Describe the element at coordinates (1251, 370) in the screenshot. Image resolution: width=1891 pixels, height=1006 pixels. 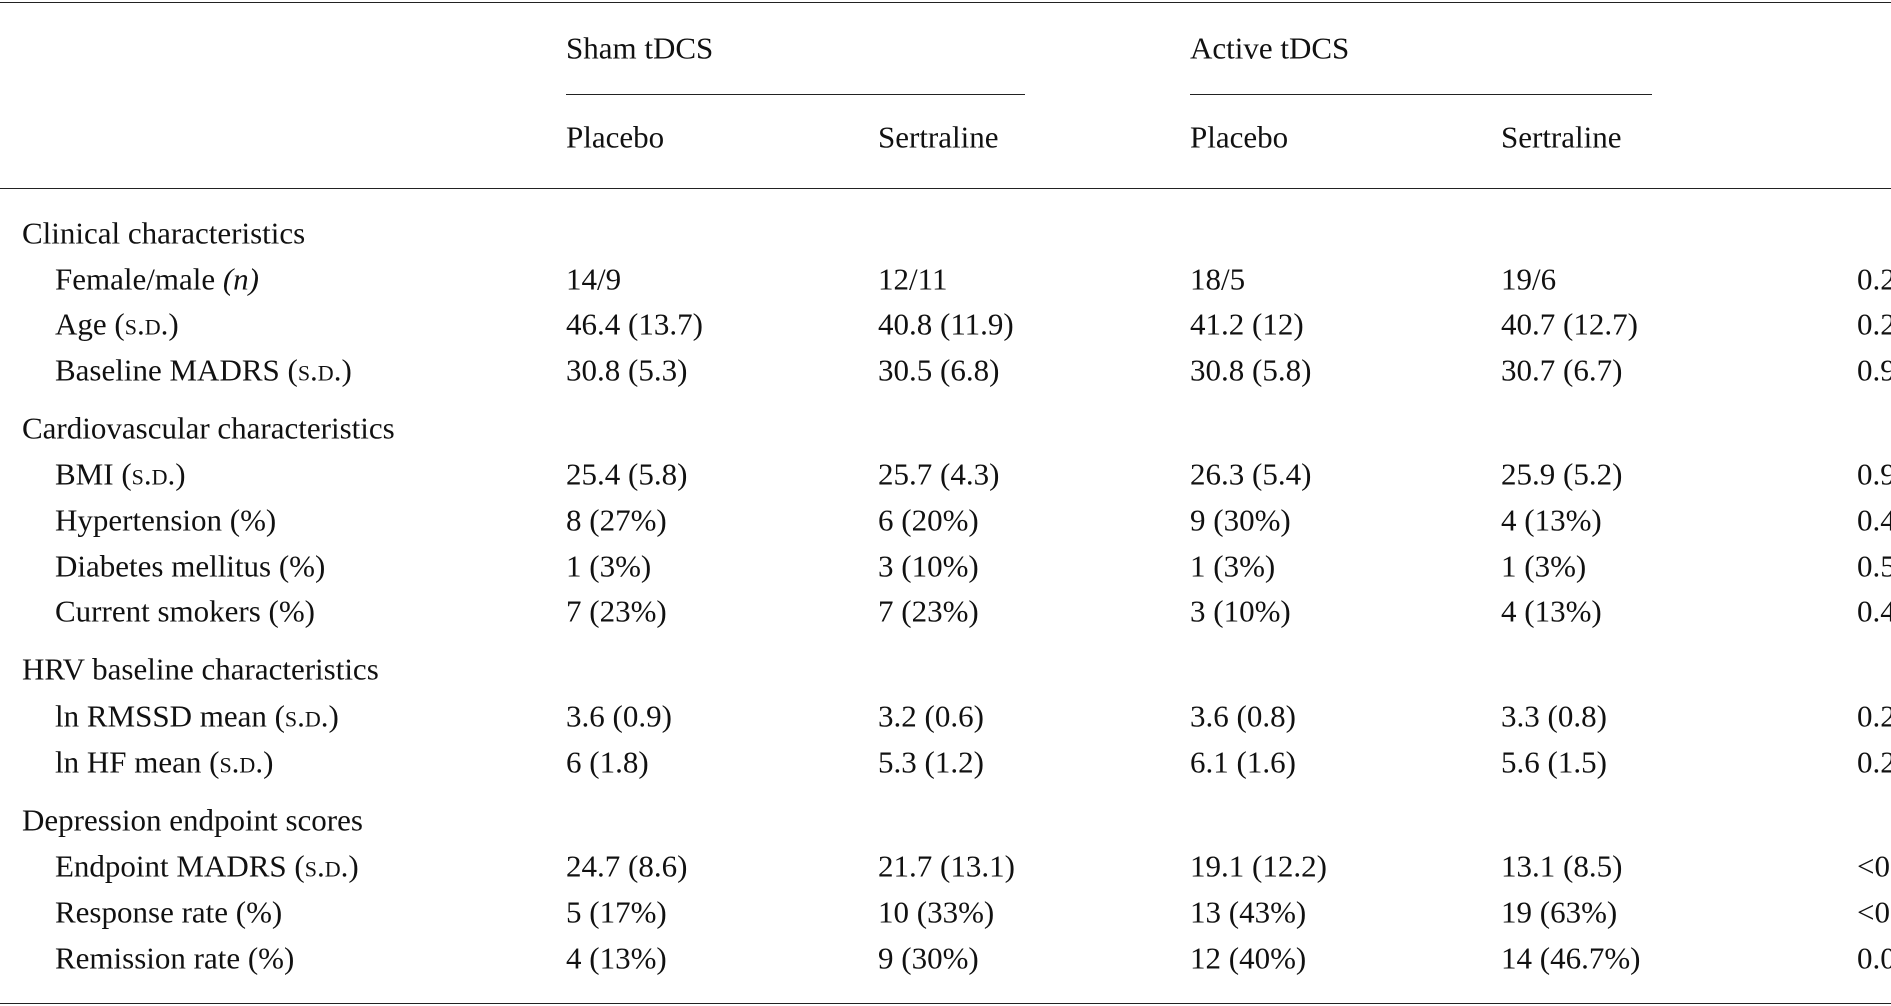
I see `cell: 30.8 (5.8)` at that location.